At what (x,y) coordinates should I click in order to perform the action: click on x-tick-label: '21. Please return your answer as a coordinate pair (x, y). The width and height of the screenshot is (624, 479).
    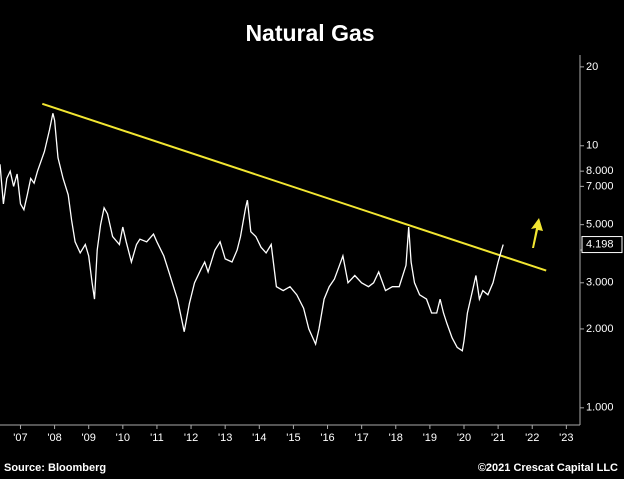
    Looking at the image, I should click on (498, 438).